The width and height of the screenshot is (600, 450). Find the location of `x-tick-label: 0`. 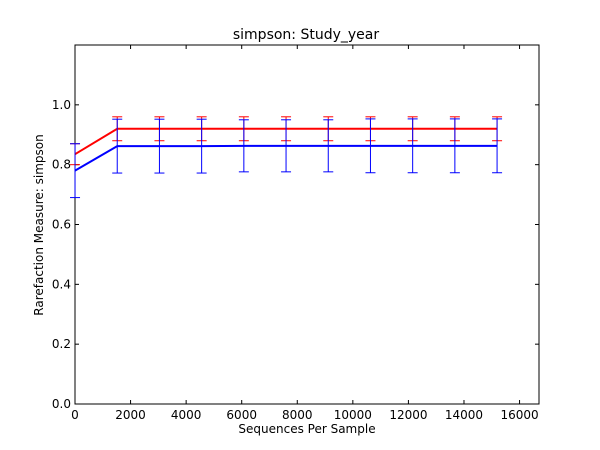

x-tick-label: 0 is located at coordinates (75, 415).